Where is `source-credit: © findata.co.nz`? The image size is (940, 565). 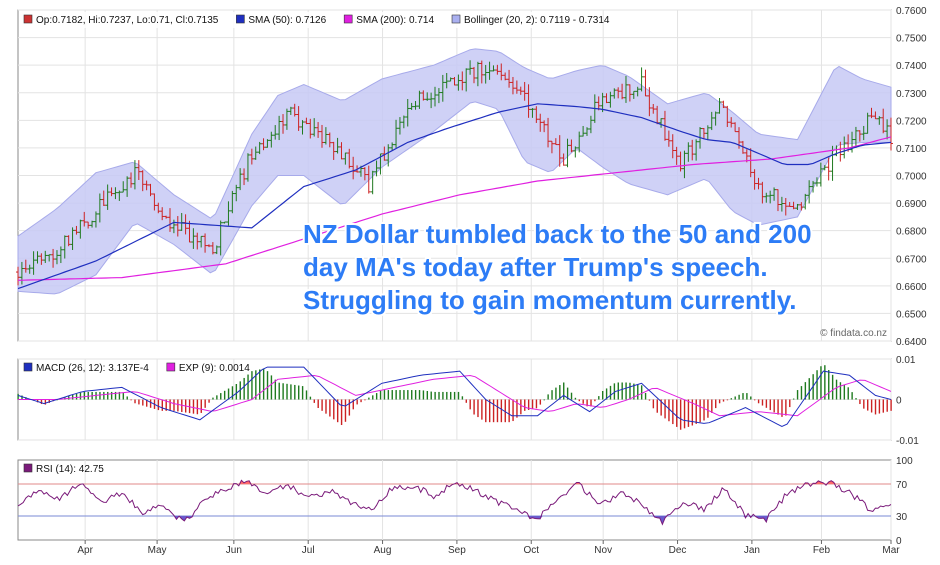
source-credit: © findata.co.nz is located at coordinates (853, 333).